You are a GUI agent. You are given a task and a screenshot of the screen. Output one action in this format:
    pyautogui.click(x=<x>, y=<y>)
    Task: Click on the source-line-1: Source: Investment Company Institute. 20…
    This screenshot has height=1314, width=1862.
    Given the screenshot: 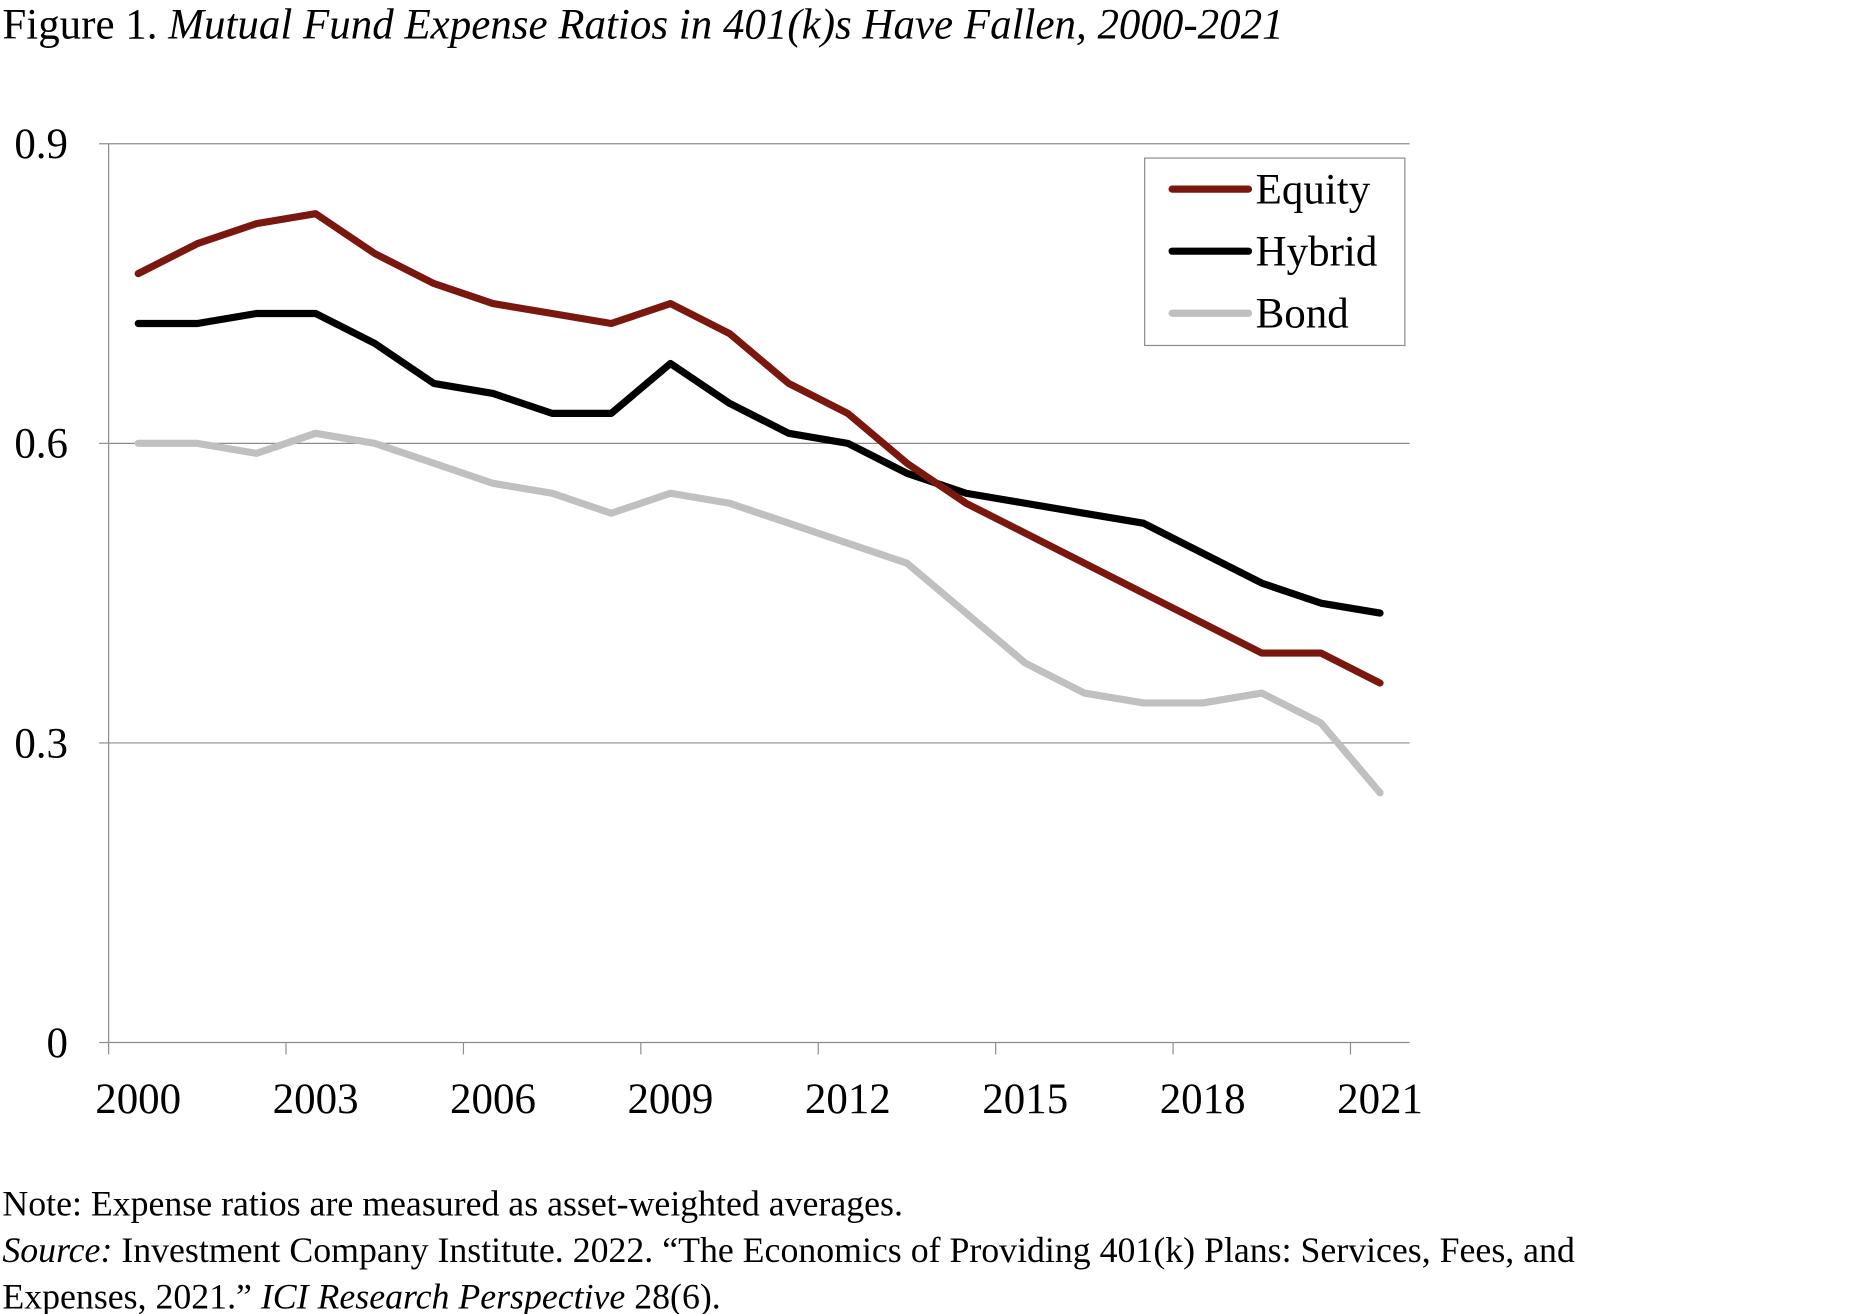 What is the action you would take?
    pyautogui.click(x=788, y=1250)
    